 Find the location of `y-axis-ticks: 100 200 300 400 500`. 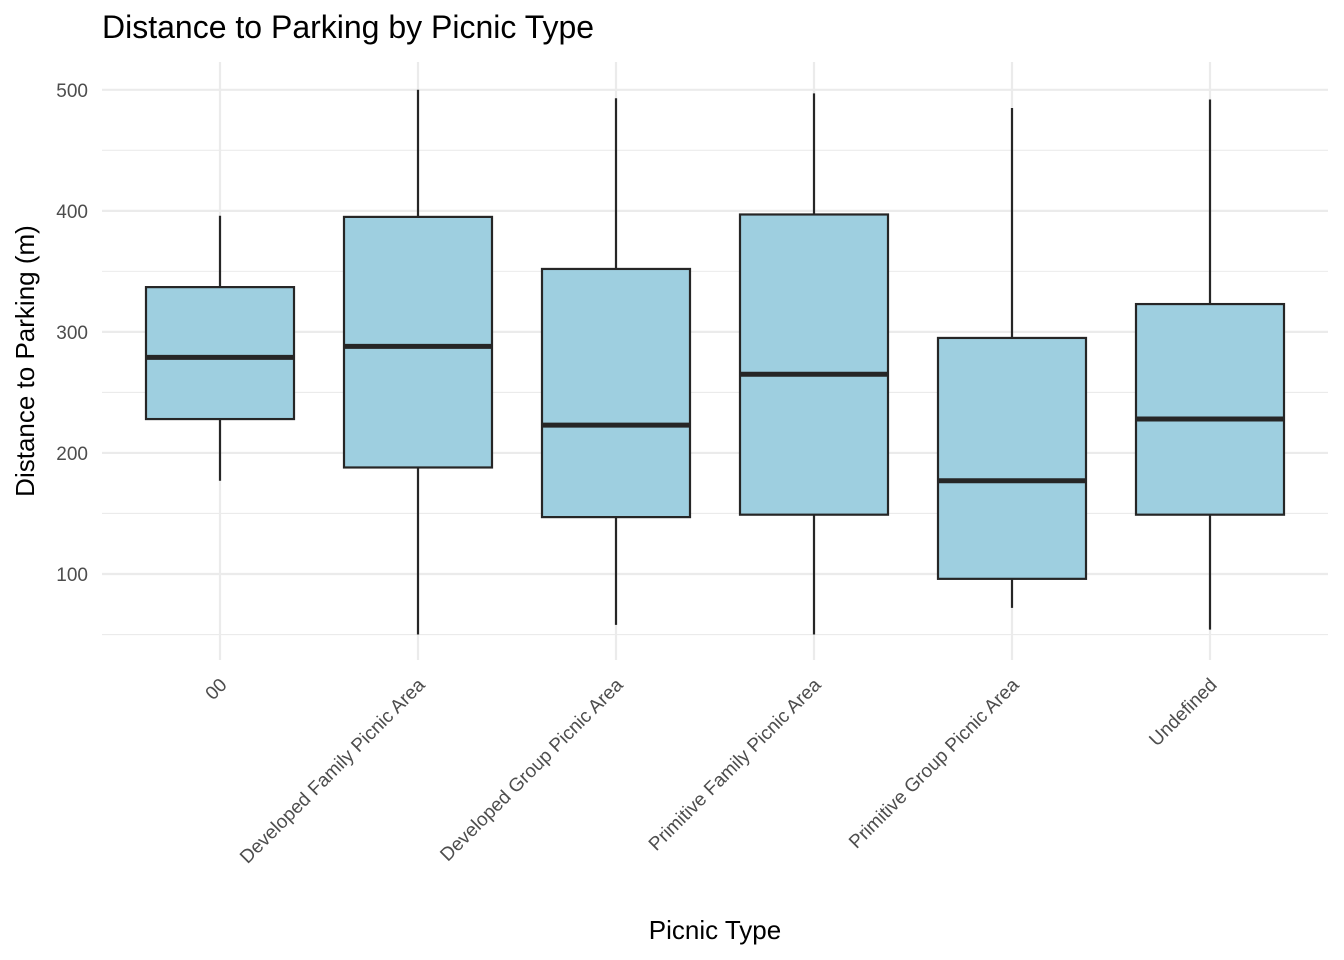

y-axis-ticks: 100 200 300 400 500 is located at coordinates (72, 333).